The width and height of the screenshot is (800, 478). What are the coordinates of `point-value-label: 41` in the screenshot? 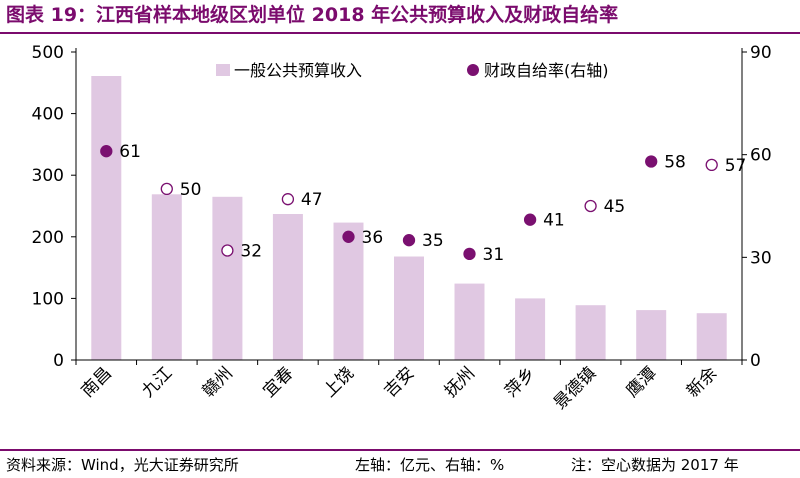 It's located at (554, 221).